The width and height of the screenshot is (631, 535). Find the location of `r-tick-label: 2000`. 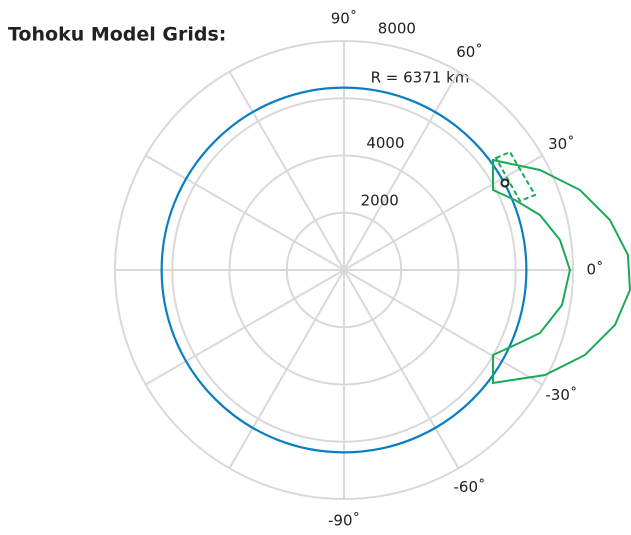

r-tick-label: 2000 is located at coordinates (380, 200).